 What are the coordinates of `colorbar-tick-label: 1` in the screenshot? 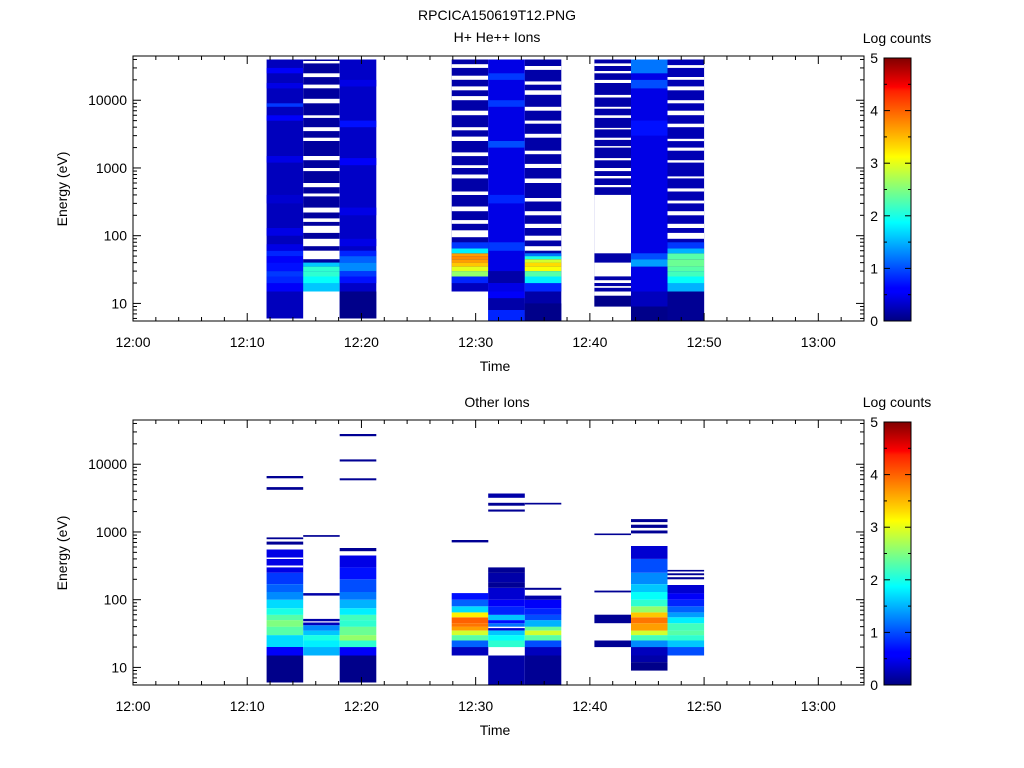 It's located at (874, 268).